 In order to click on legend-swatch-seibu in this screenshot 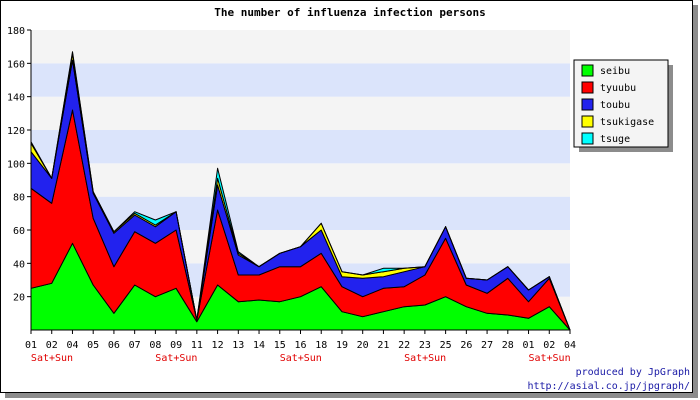, I will do `click(587, 70)`.